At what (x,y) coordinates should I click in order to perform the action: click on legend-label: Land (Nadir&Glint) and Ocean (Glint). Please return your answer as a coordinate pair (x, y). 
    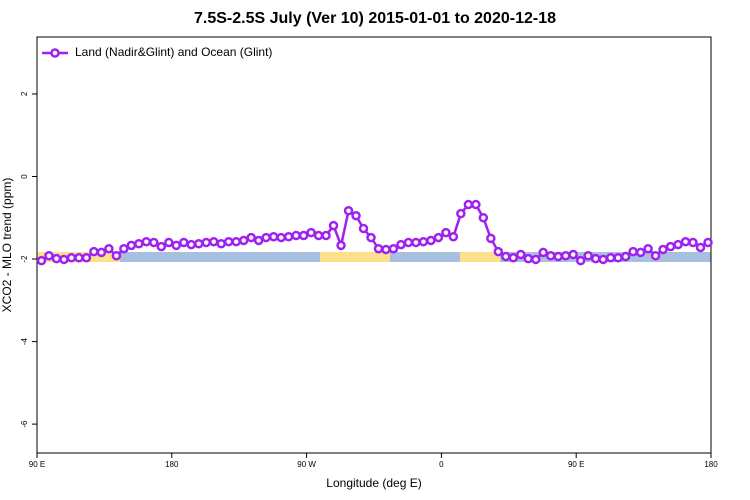
    Looking at the image, I should click on (173, 52).